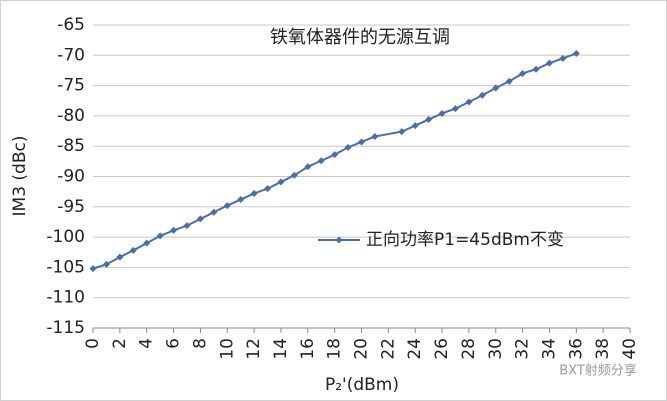 This screenshot has width=667, height=401. What do you see at coordinates (93, 343) in the screenshot?
I see `x-tick-label: 0` at bounding box center [93, 343].